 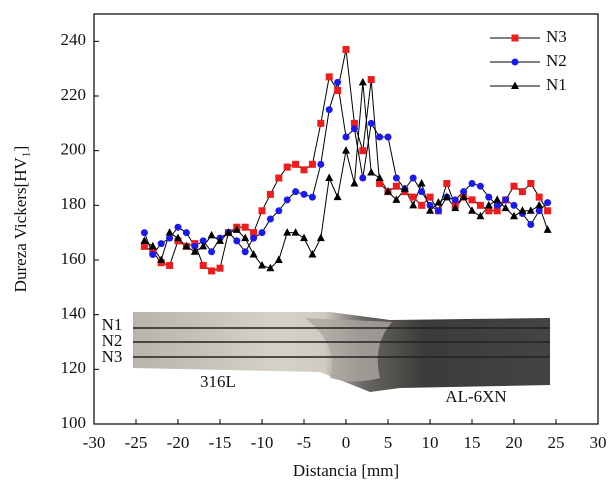 What do you see at coordinates (74, 94) in the screenshot?
I see `y-tick-label: 220` at bounding box center [74, 94].